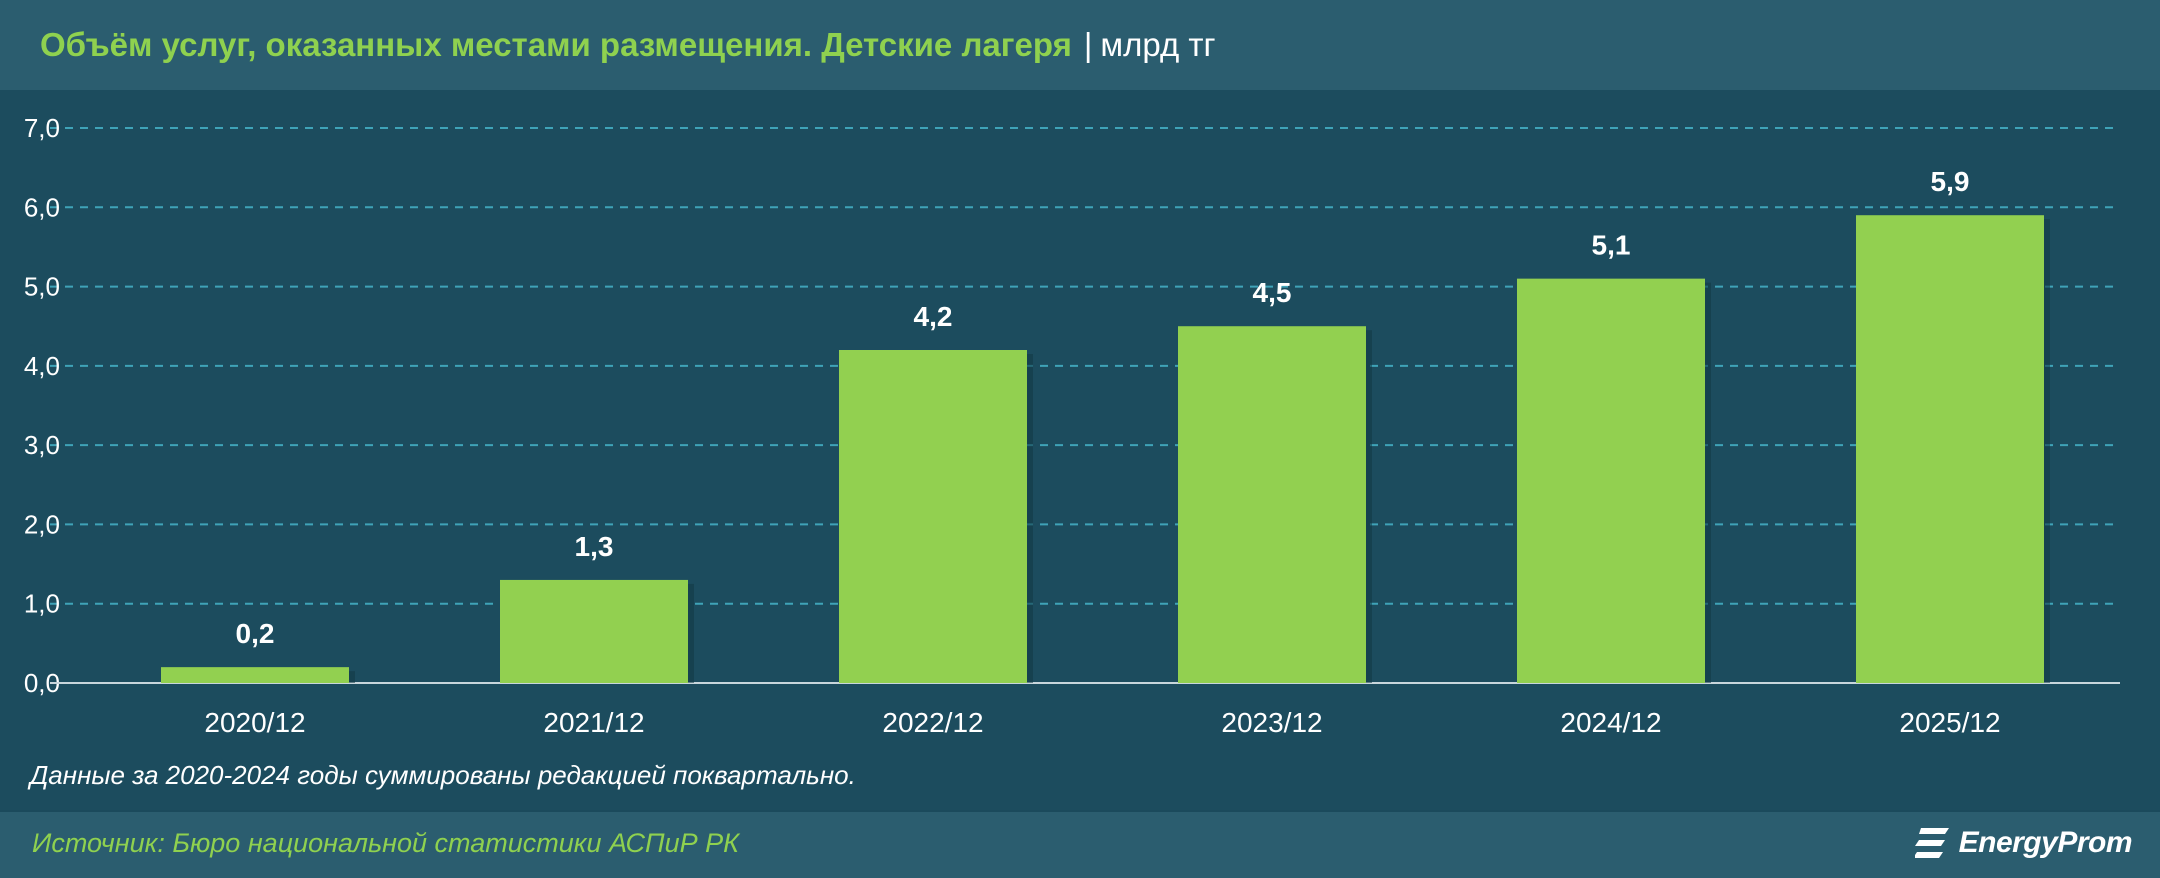 This screenshot has height=878, width=2160. I want to click on data-label: 5,1, so click(1611, 245).